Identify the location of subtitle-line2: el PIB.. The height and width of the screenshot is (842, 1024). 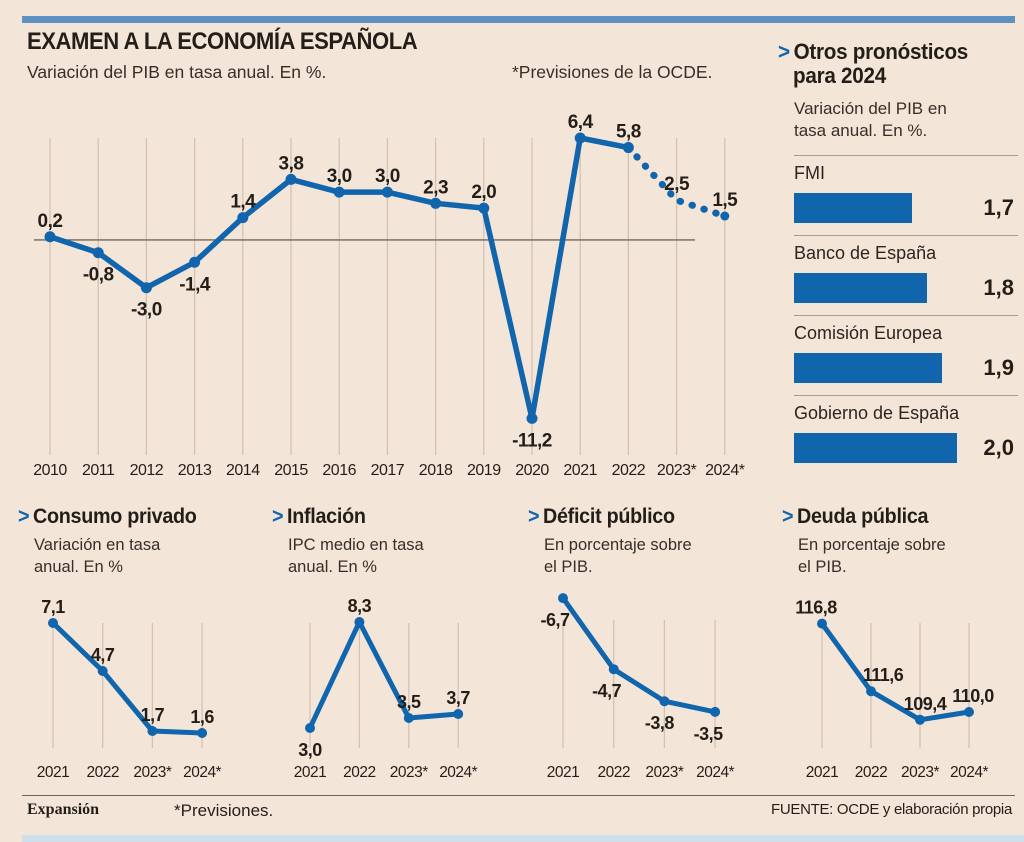
(568, 566).